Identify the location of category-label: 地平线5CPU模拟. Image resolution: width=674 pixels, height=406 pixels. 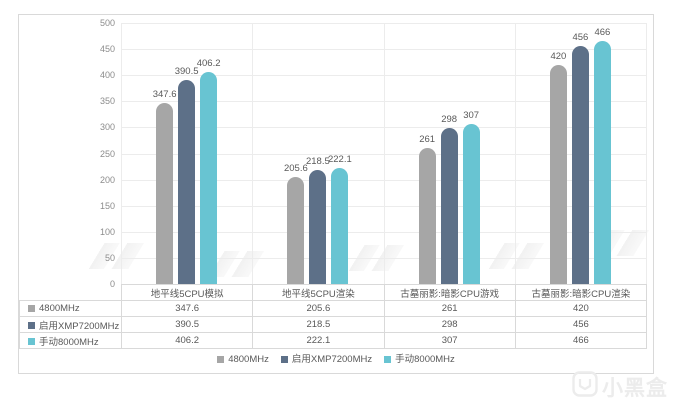
(187, 292).